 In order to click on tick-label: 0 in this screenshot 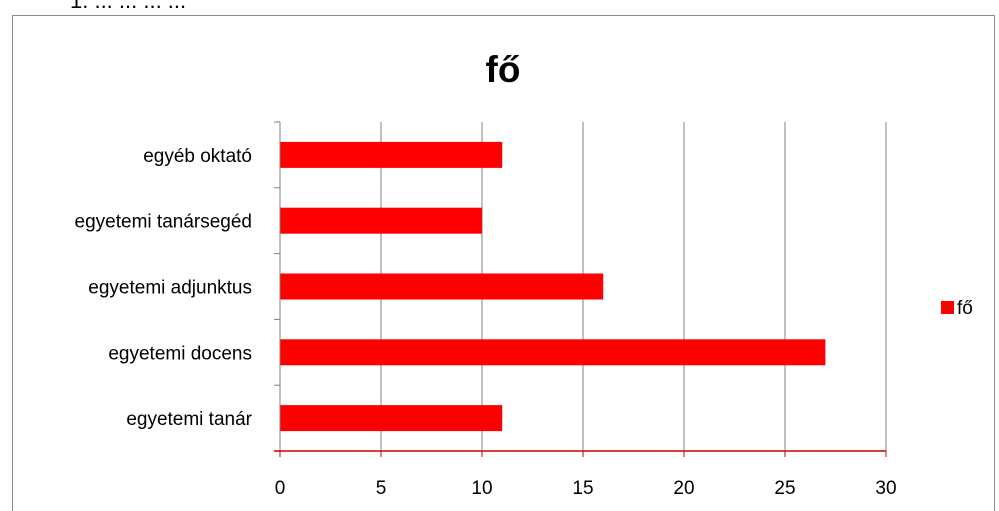, I will do `click(280, 488)`.